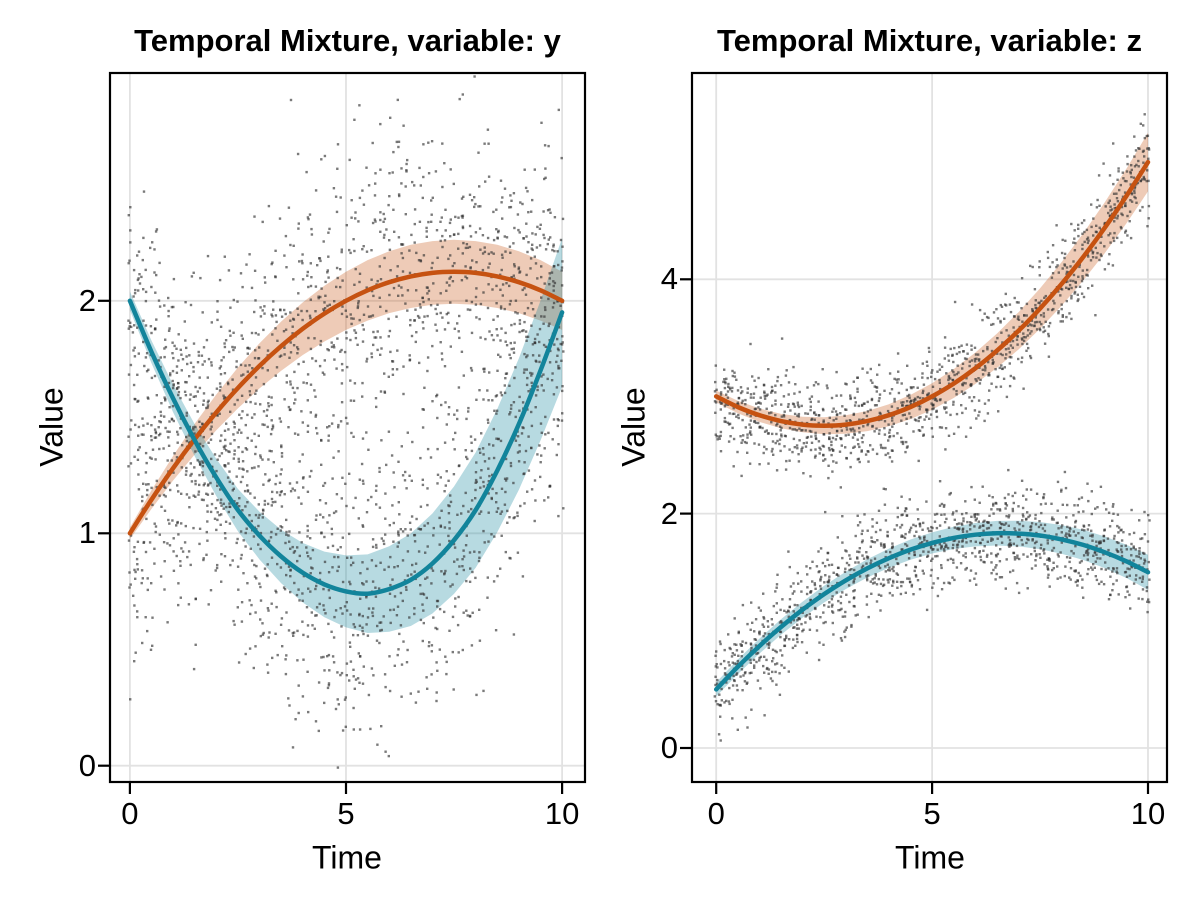 The height and width of the screenshot is (900, 1200). Describe the element at coordinates (929, 40) in the screenshot. I see `panel-title-z: Temporal Mixture, variable: z` at that location.